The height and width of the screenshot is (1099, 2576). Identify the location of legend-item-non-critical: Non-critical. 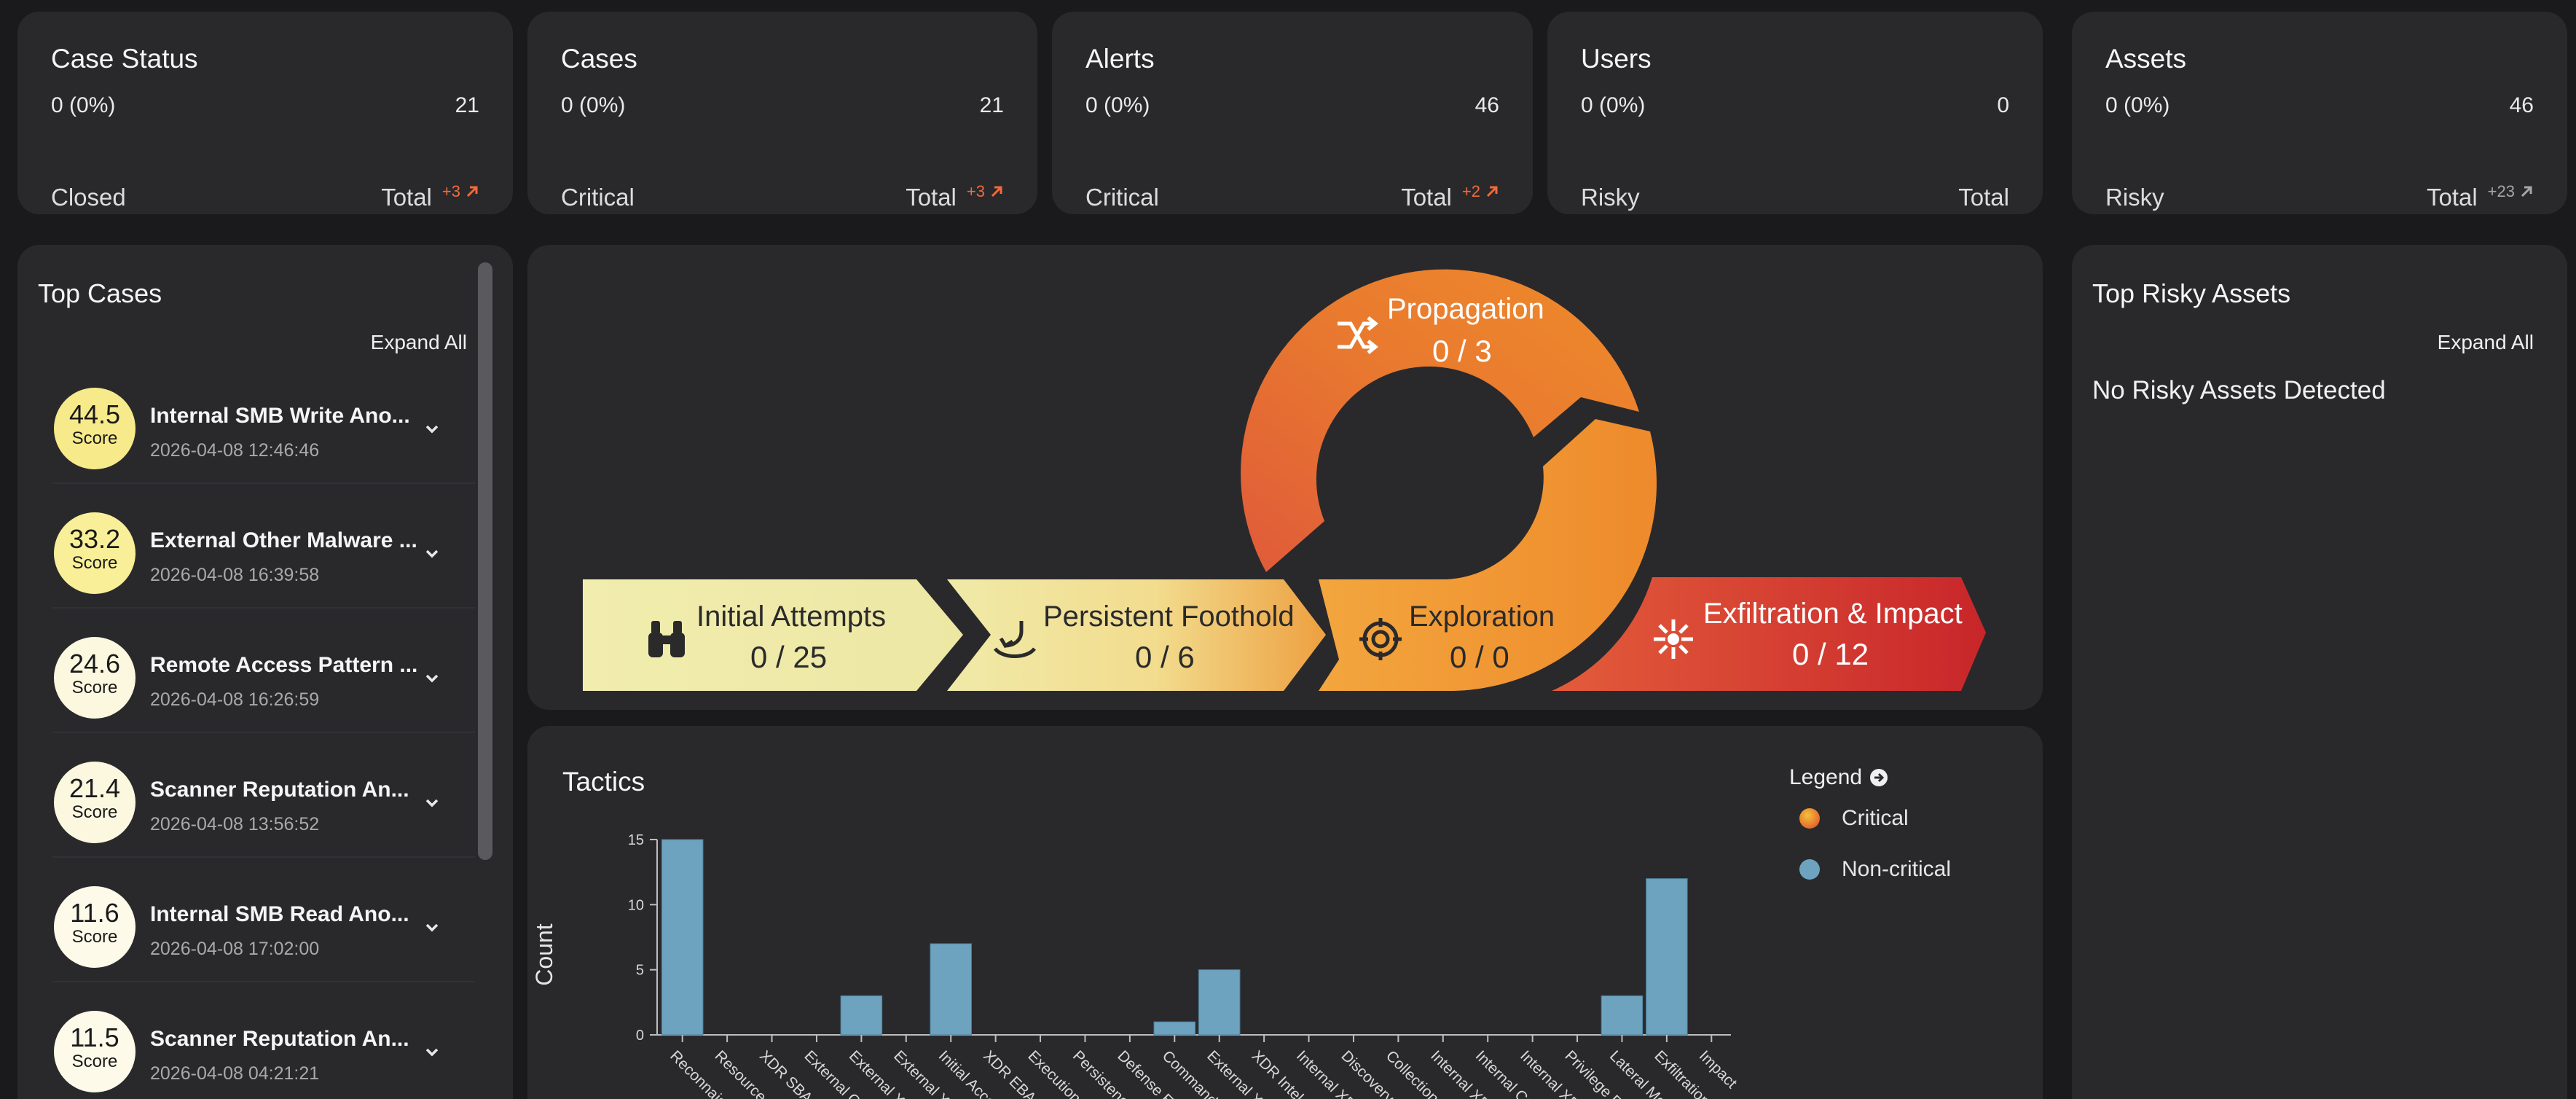
(1875, 869).